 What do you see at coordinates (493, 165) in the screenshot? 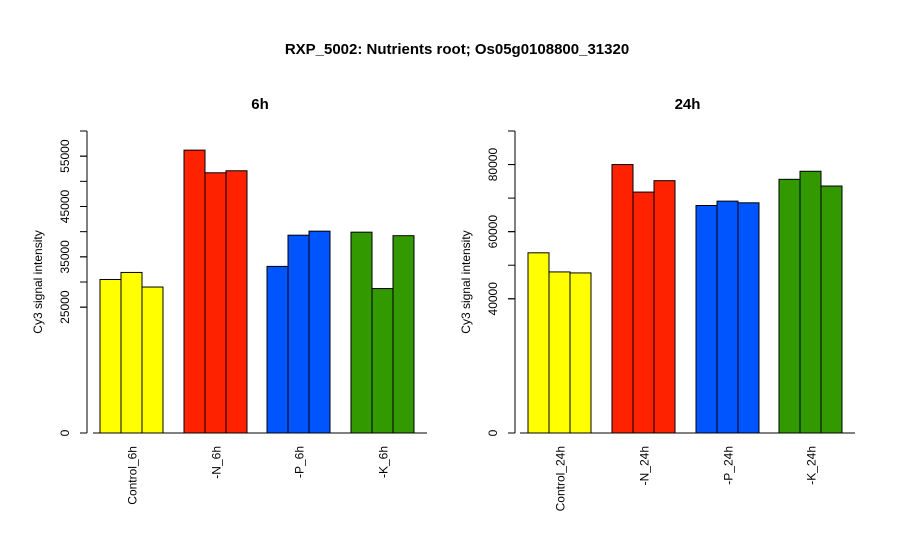
I see `y-tick-label: 80000` at bounding box center [493, 165].